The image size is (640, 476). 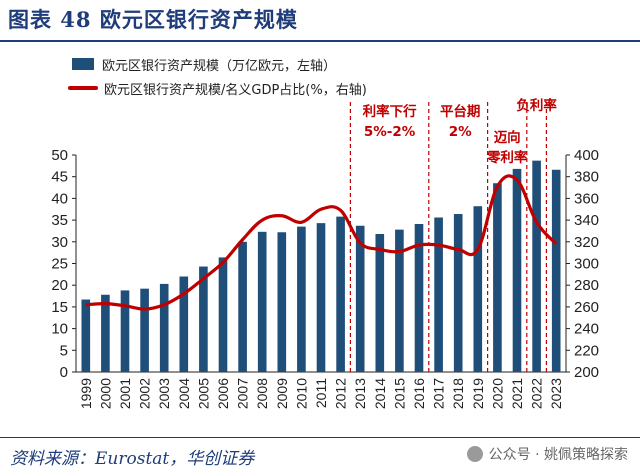 I want to click on annotation-label: 2%, so click(x=460, y=132).